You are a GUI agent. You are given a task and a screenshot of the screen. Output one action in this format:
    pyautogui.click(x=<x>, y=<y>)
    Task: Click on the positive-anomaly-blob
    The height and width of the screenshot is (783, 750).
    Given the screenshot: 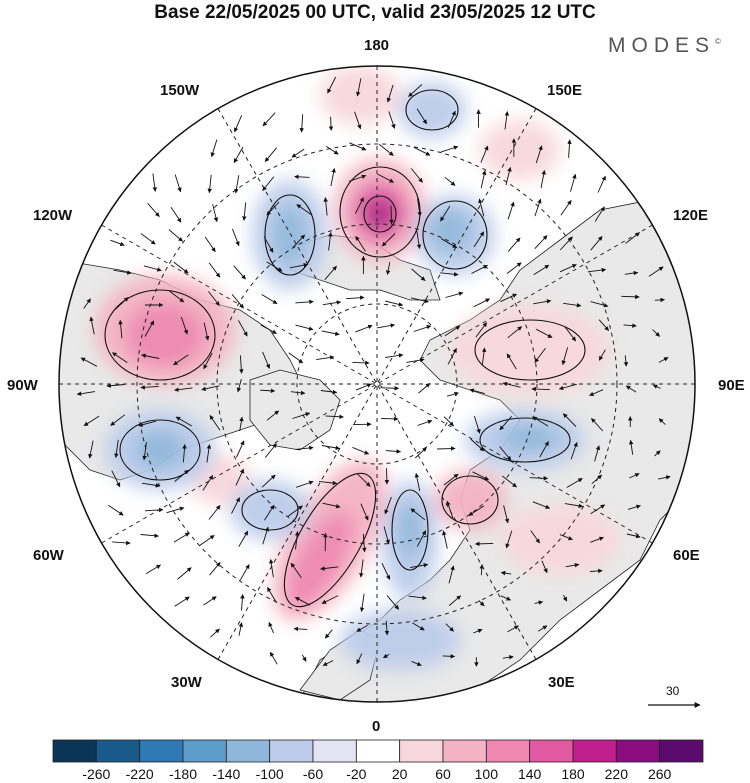 What is the action you would take?
    pyautogui.click(x=360, y=95)
    